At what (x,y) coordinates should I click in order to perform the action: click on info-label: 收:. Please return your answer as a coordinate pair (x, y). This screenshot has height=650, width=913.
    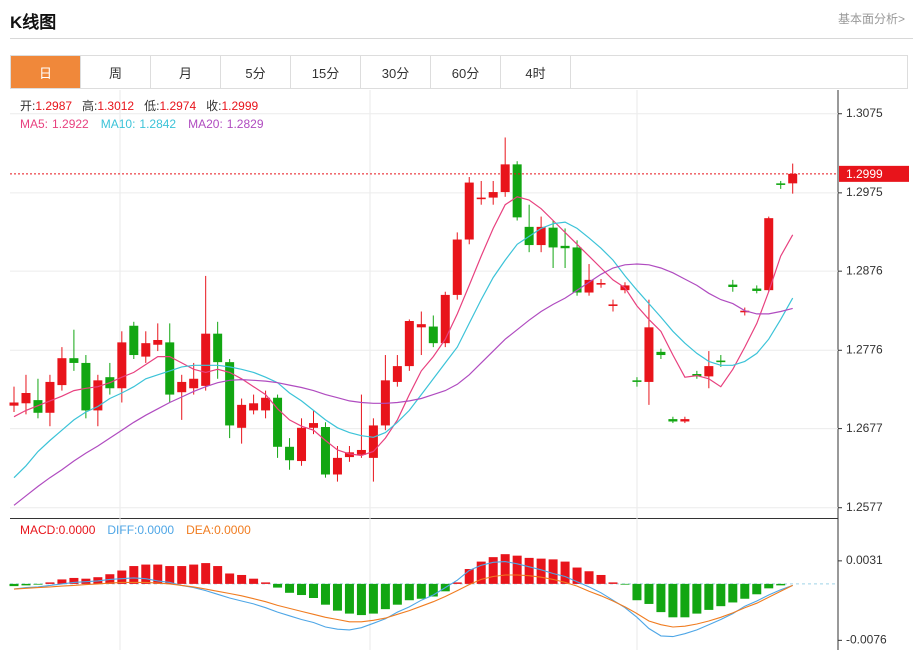
    Looking at the image, I should click on (213, 106).